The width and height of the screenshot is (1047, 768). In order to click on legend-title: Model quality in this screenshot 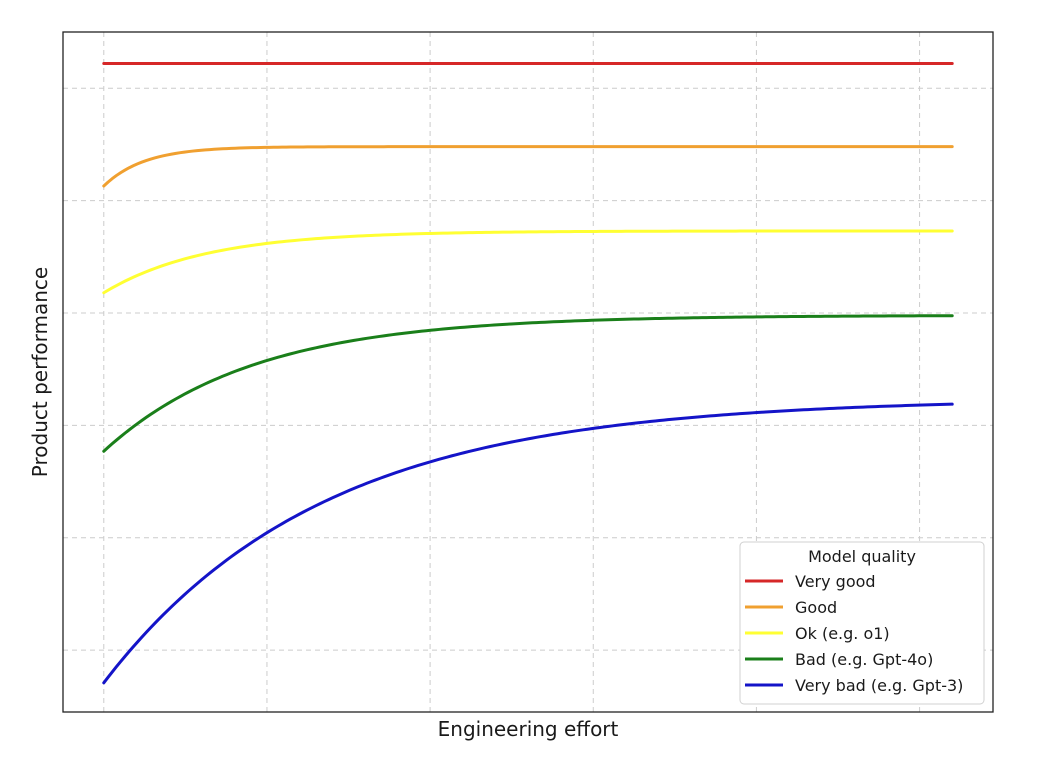, I will do `click(862, 556)`.